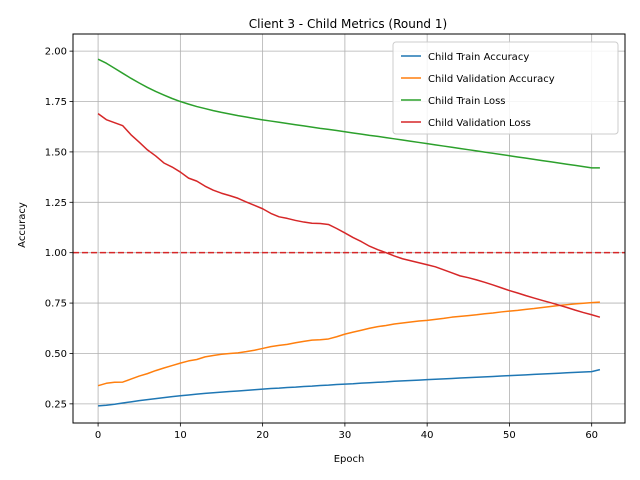 Image resolution: width=640 pixels, height=480 pixels. What do you see at coordinates (349, 459) in the screenshot?
I see `x-axis-label: Epoch` at bounding box center [349, 459].